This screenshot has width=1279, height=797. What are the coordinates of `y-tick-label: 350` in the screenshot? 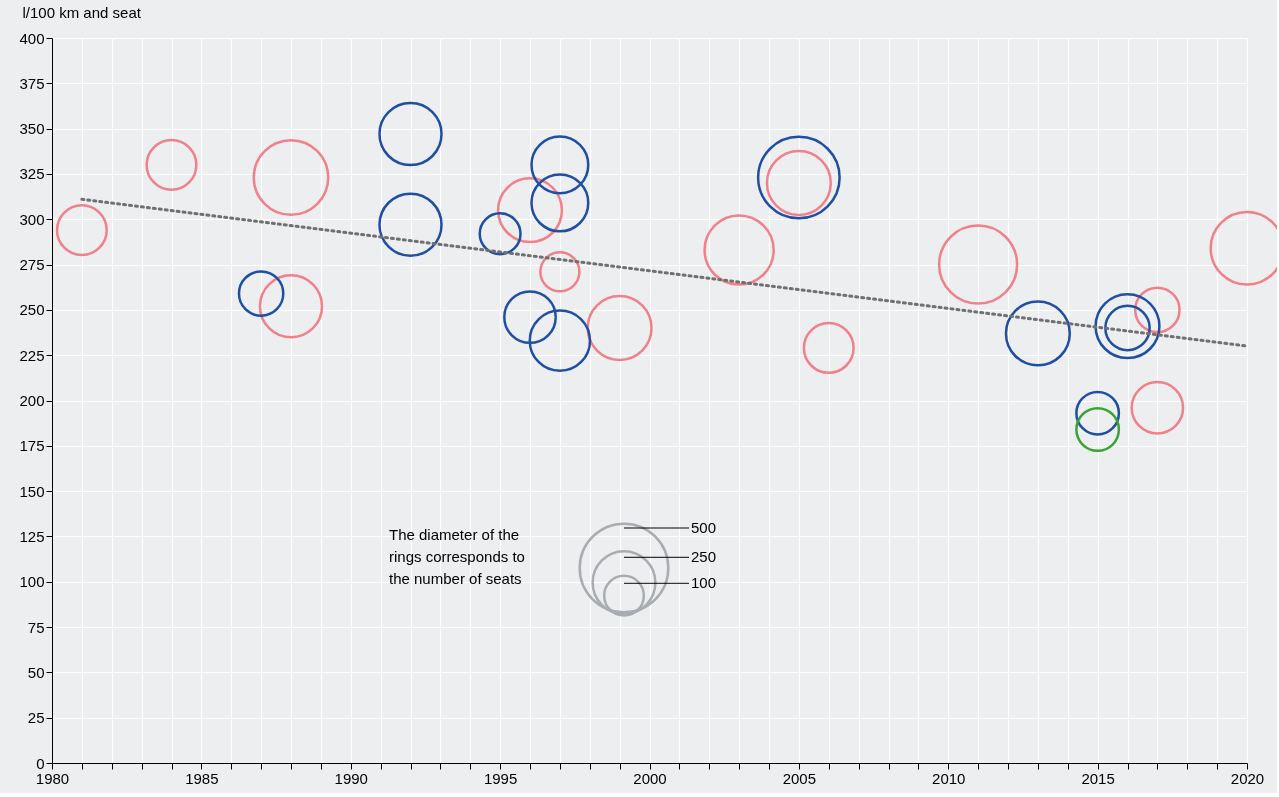 It's located at (32, 129).